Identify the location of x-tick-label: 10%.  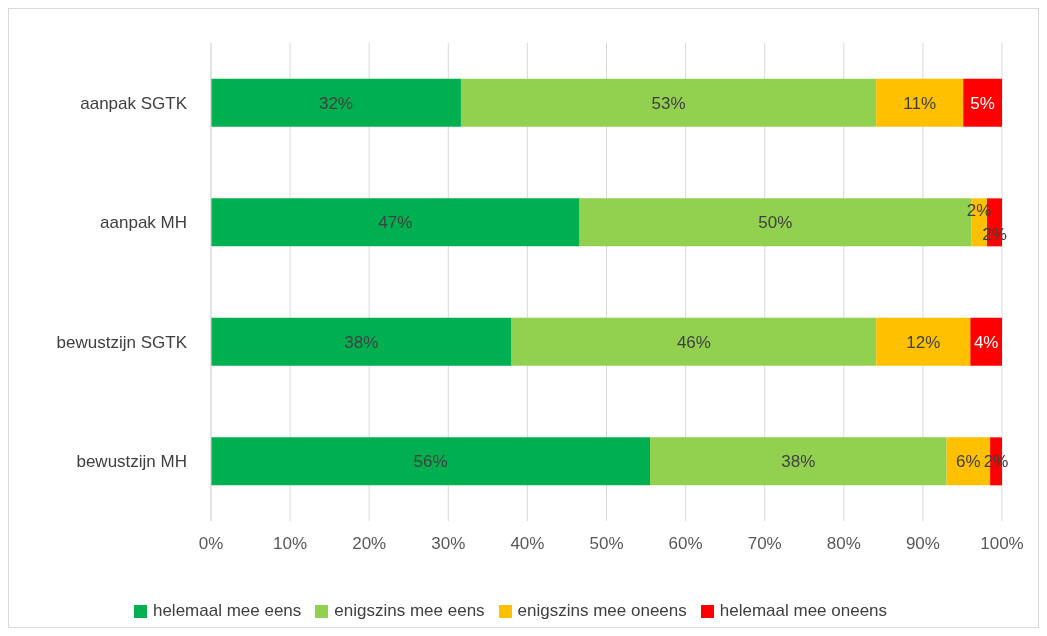
(290, 544).